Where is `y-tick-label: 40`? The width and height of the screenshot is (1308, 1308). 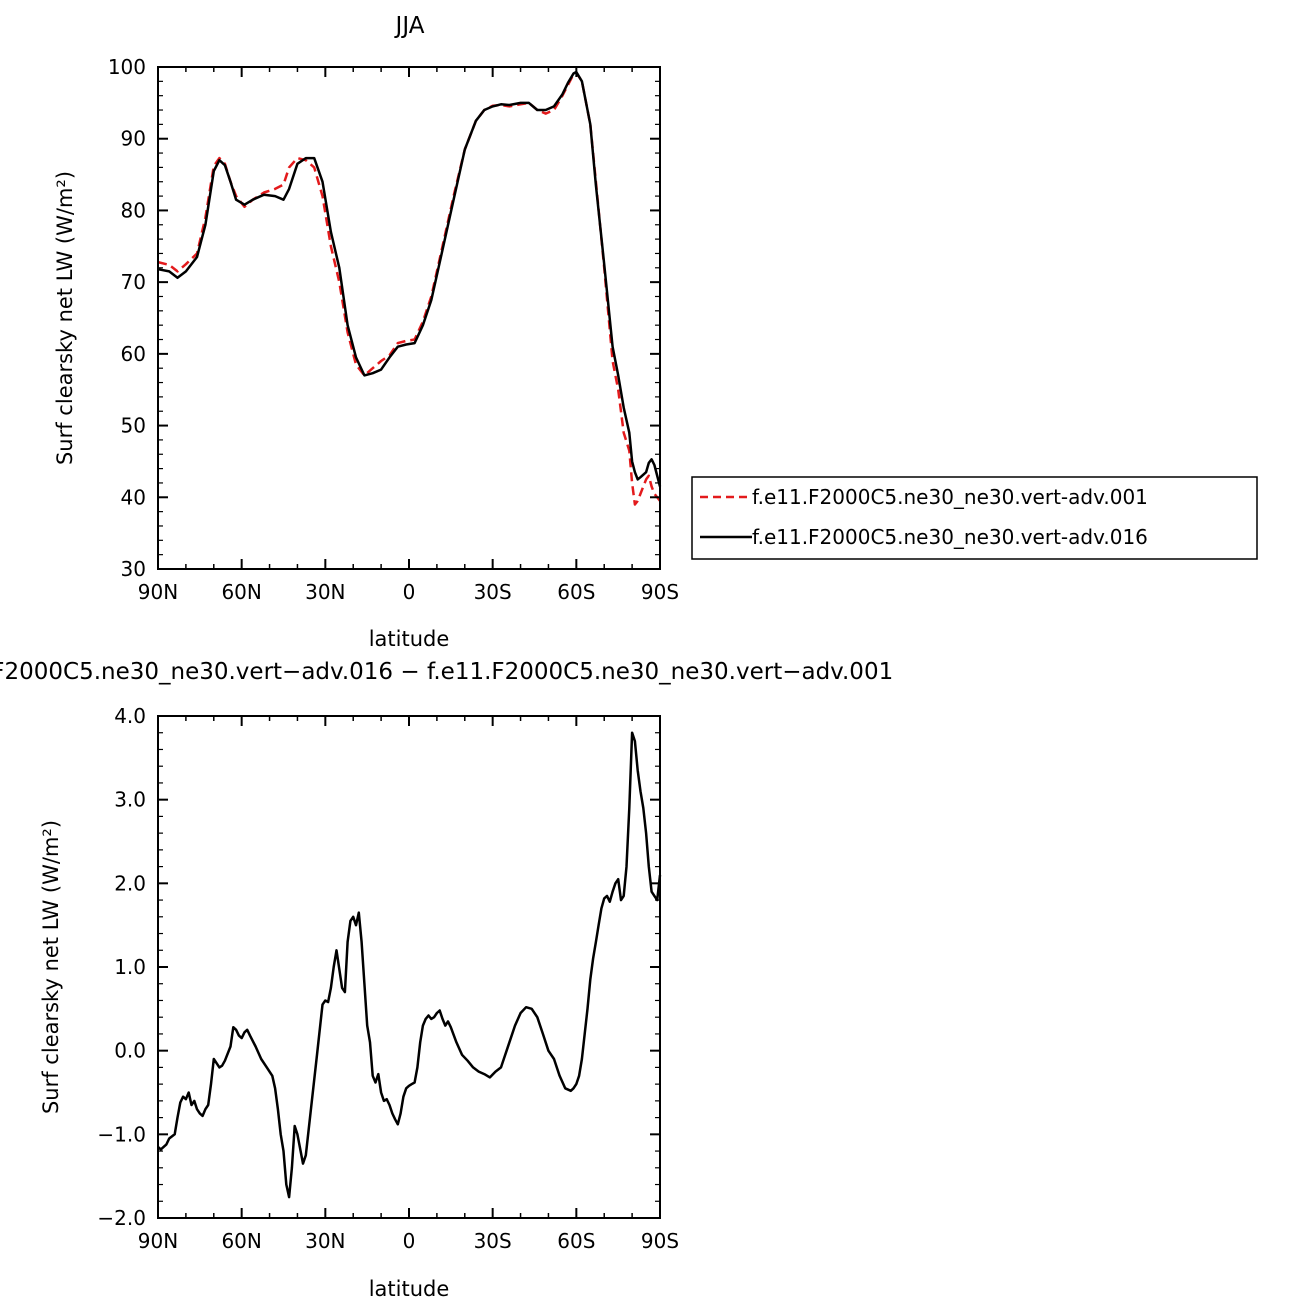
y-tick-label: 40 is located at coordinates (133, 497).